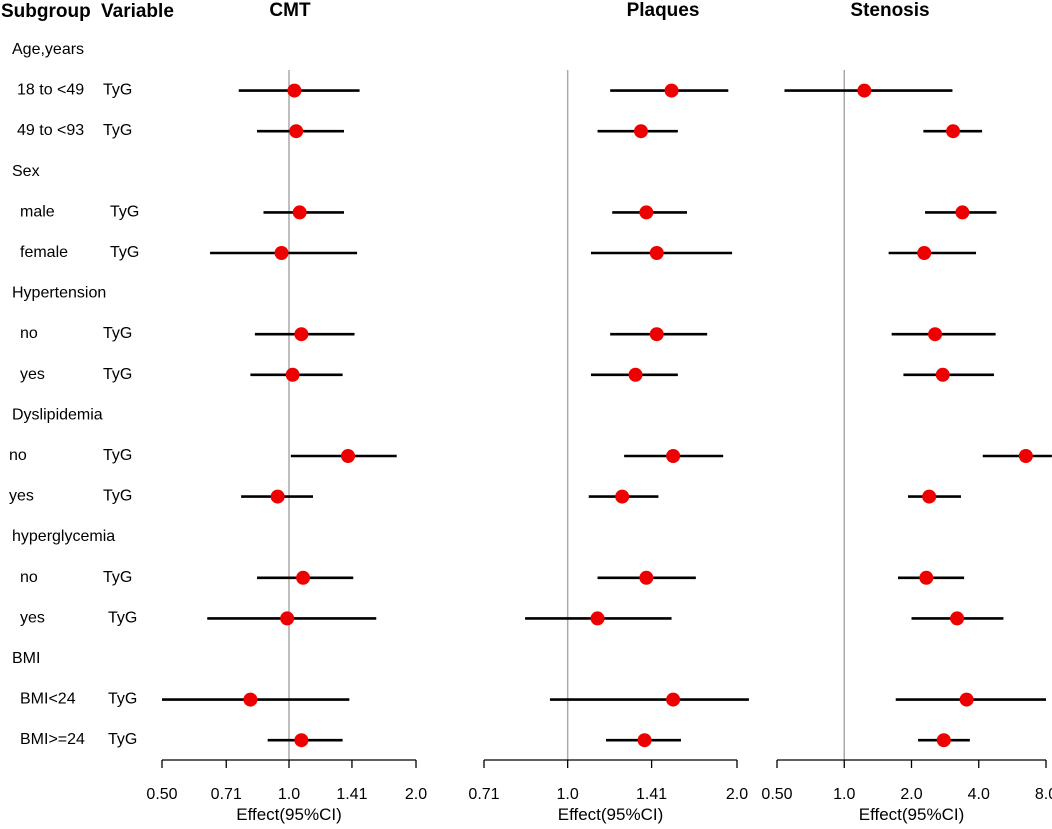 The width and height of the screenshot is (1052, 829). Describe the element at coordinates (37, 211) in the screenshot. I see `subgroup-label: male` at that location.